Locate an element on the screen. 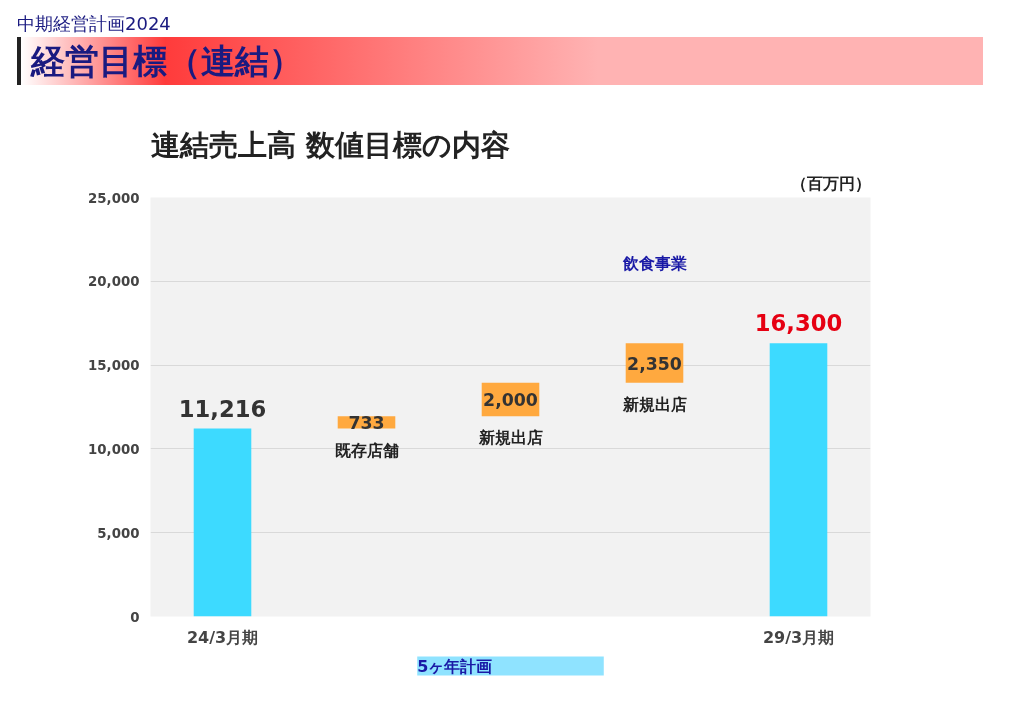  data-label: 16,300 is located at coordinates (798, 323).